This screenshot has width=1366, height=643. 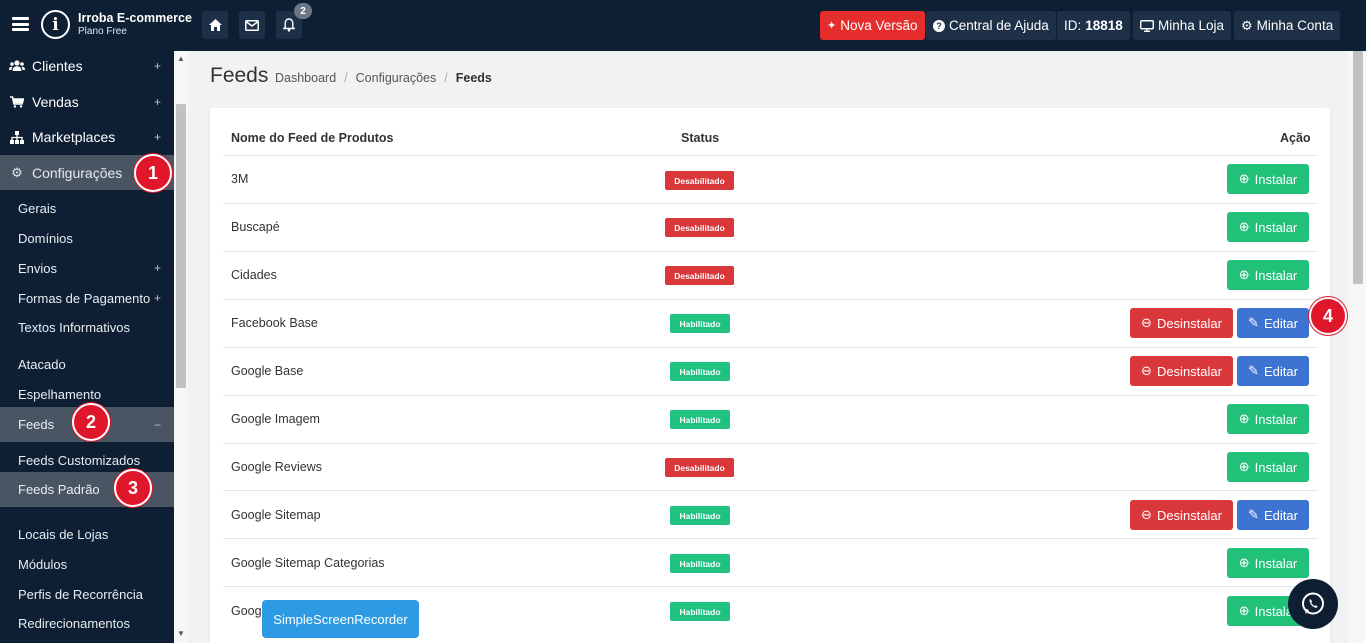 What do you see at coordinates (700, 138) in the screenshot?
I see `column-header-status: Status` at bounding box center [700, 138].